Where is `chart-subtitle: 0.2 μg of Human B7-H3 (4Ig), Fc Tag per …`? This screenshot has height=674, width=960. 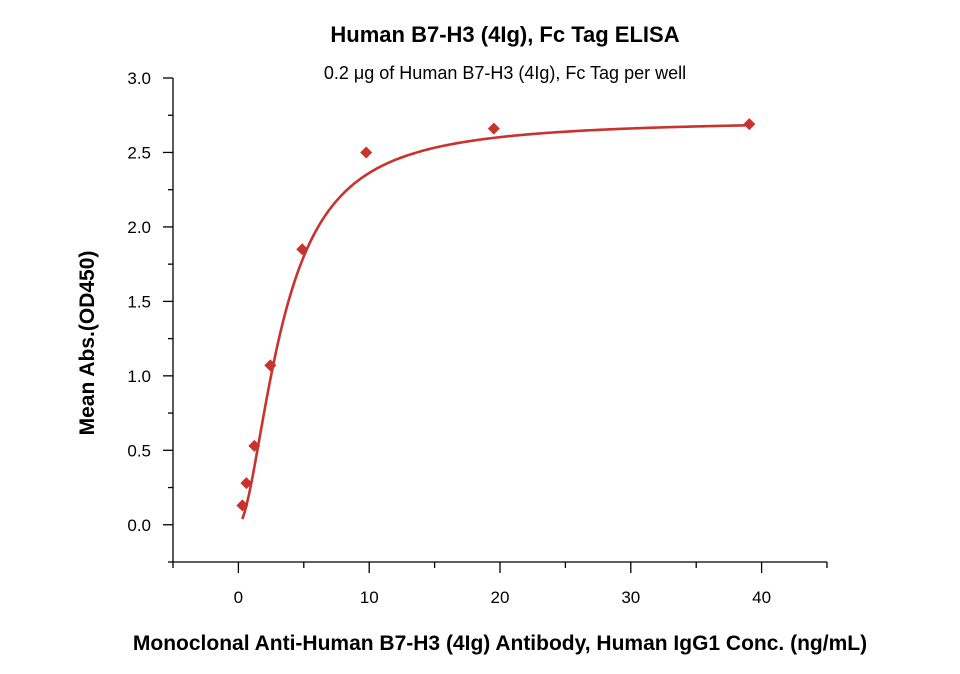
chart-subtitle: 0.2 μg of Human B7-H3 (4Ig), Fc Tag per … is located at coordinates (505, 73).